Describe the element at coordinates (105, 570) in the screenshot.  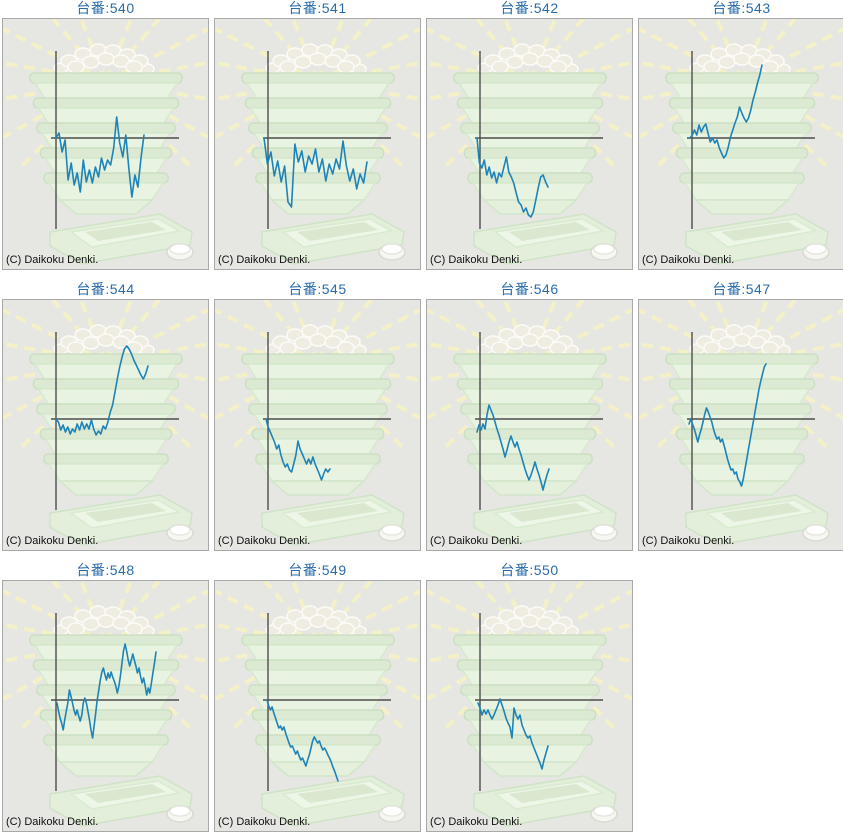
I see `machine-title: 台番:548` at that location.